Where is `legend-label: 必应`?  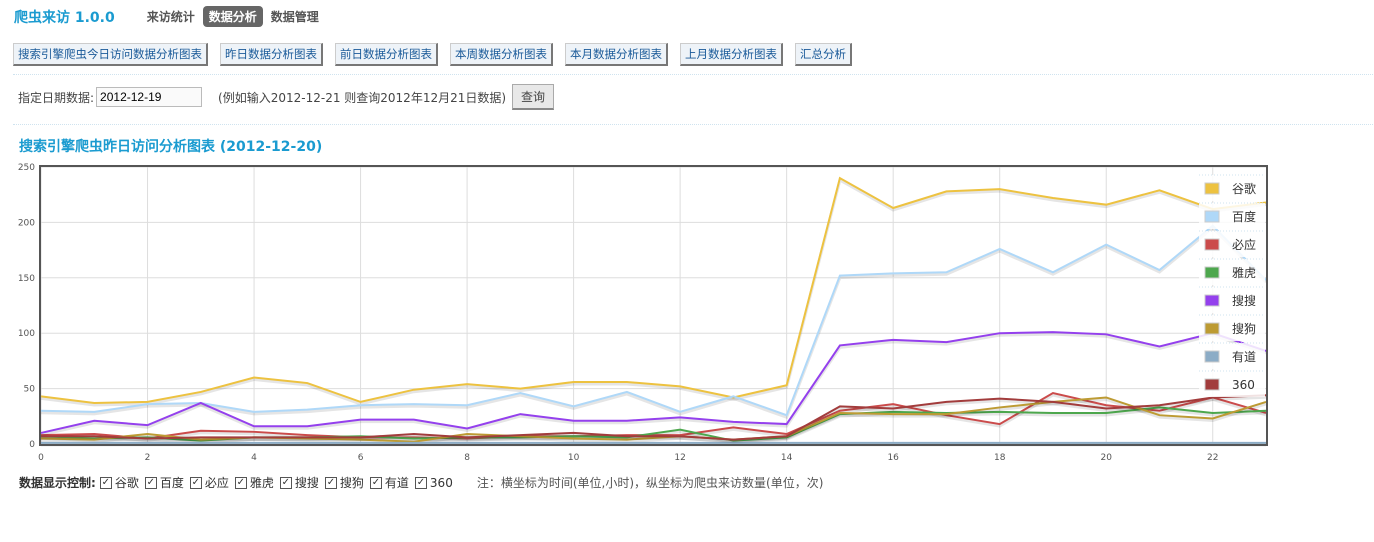
legend-label: 必应 is located at coordinates (1244, 244).